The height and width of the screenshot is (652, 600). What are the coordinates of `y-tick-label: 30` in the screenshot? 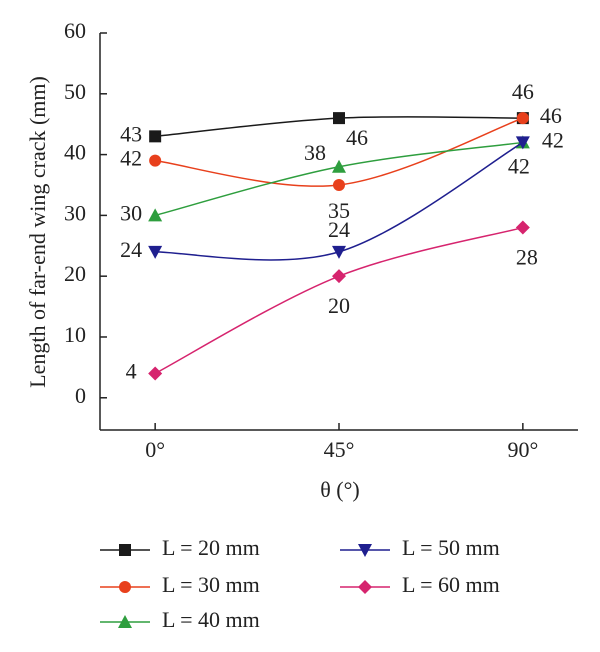 It's located at (75, 212).